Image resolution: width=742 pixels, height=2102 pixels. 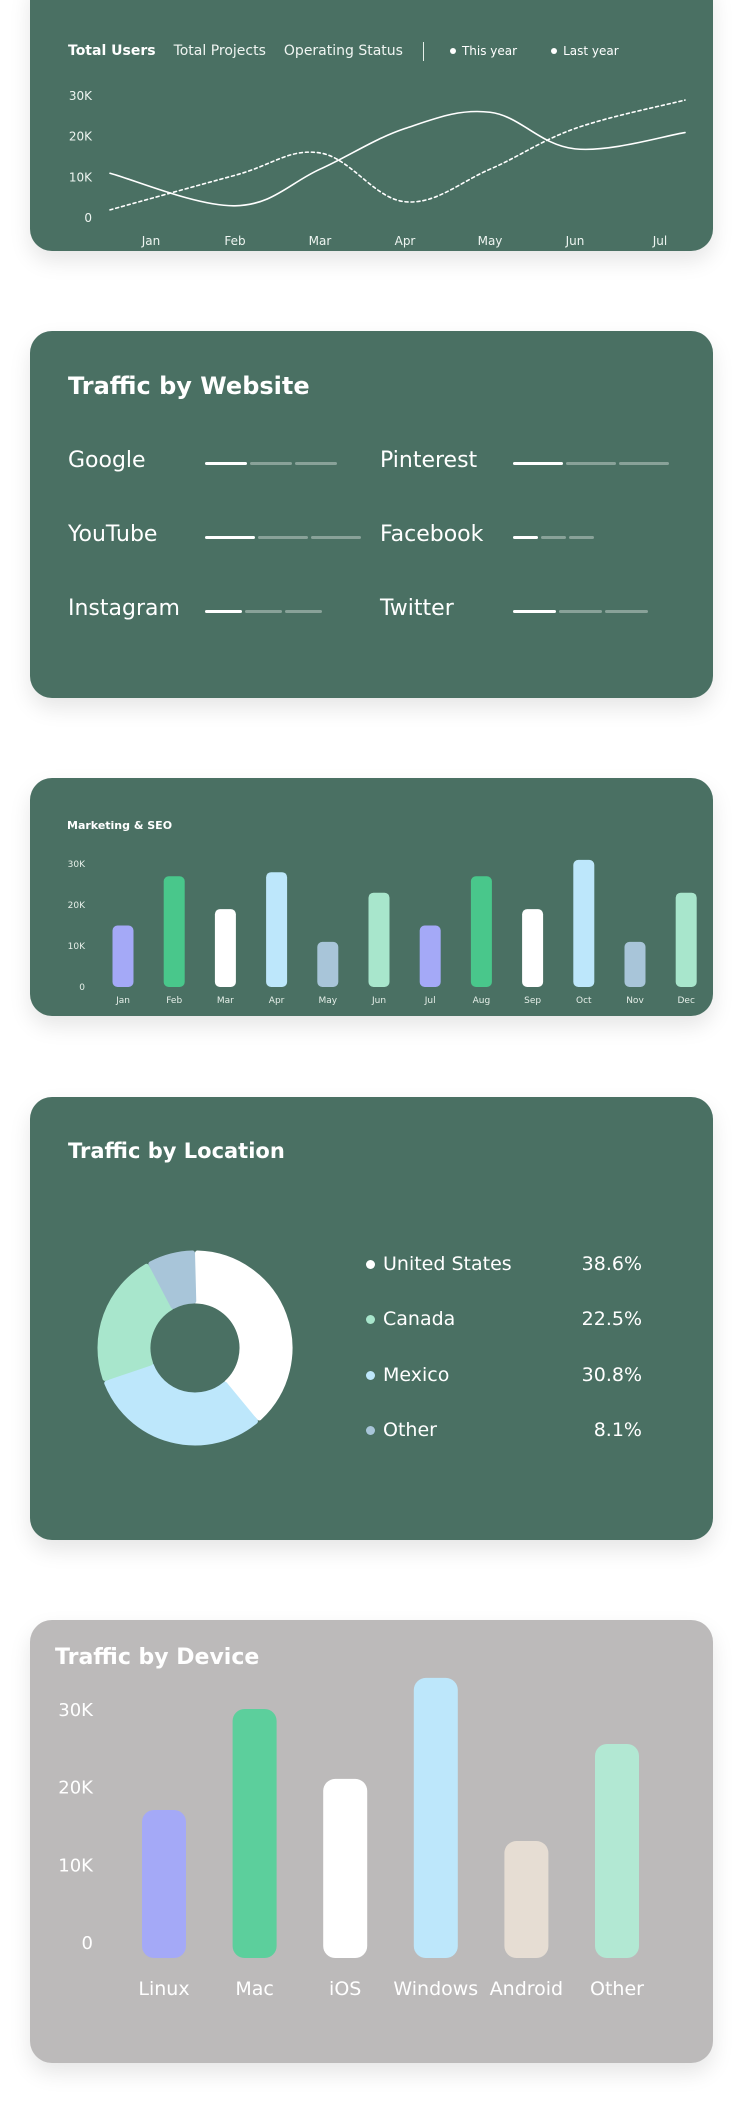 I want to click on users-line-chart: 0 10K 20K 30K Jan Feb Mar Apr May Jun Jul, so click(x=377, y=168).